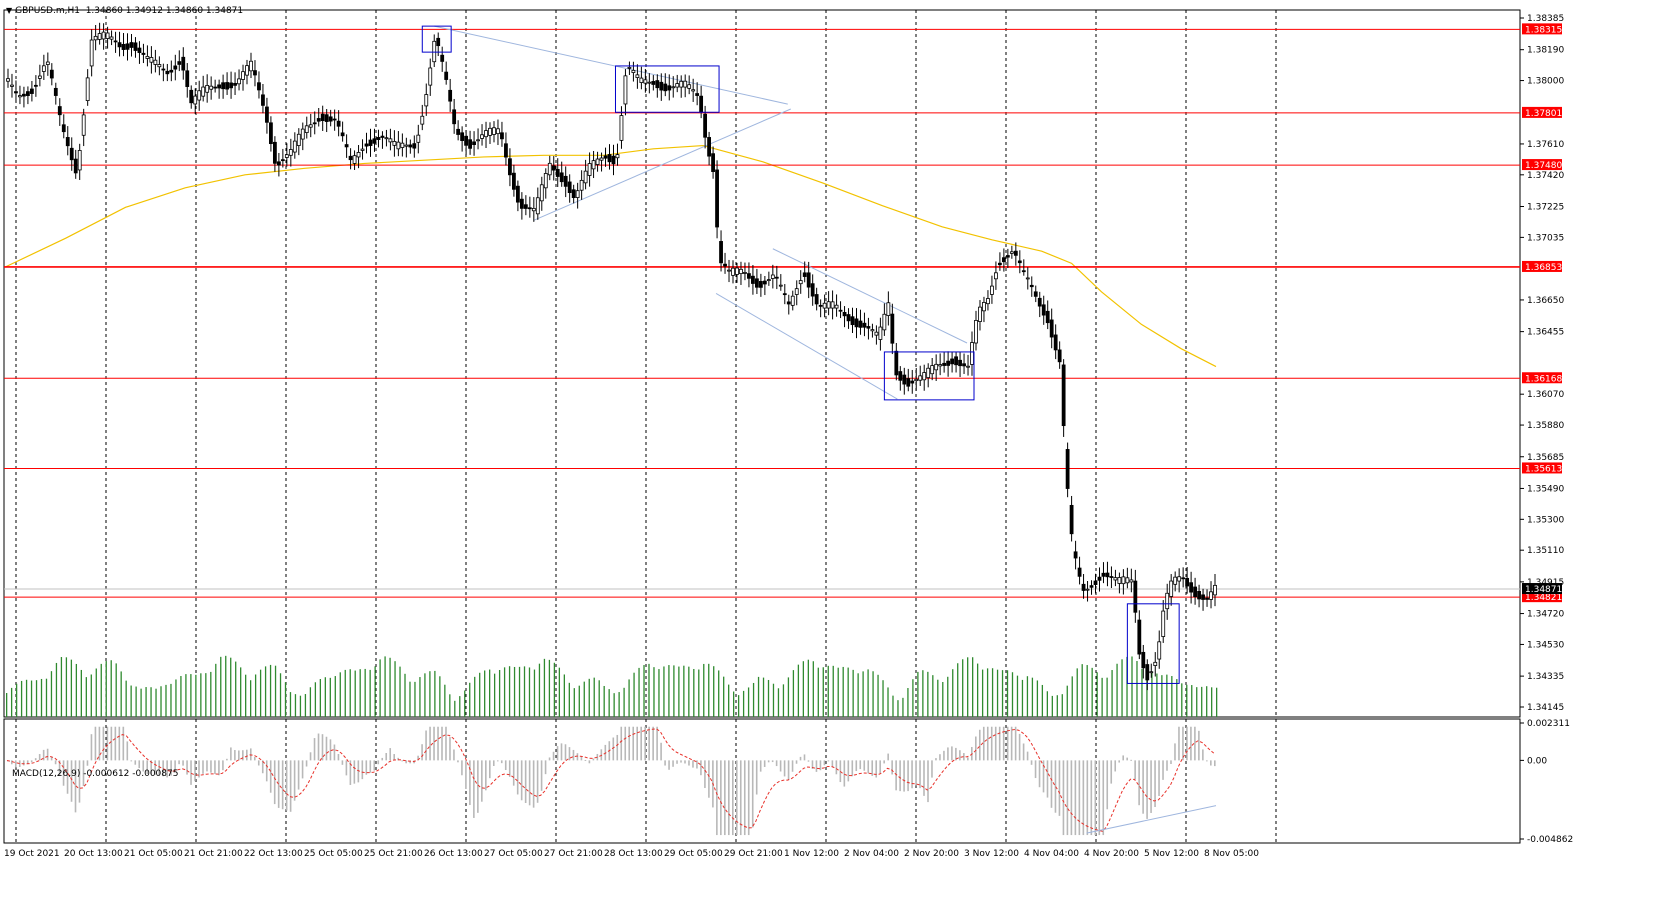 The image size is (1673, 897). Describe the element at coordinates (1543, 598) in the screenshot. I see `level-label: 1.34821` at that location.